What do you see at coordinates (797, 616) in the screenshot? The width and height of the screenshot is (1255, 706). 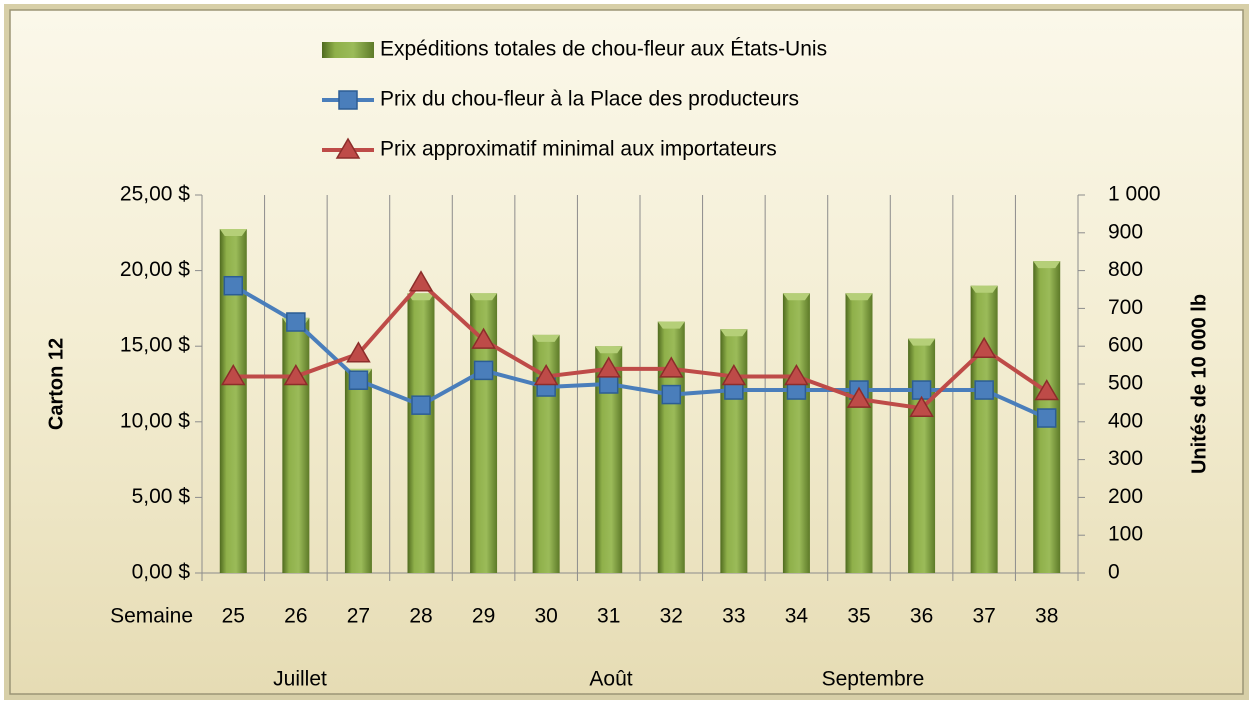 I see `x-tick-label: 34` at bounding box center [797, 616].